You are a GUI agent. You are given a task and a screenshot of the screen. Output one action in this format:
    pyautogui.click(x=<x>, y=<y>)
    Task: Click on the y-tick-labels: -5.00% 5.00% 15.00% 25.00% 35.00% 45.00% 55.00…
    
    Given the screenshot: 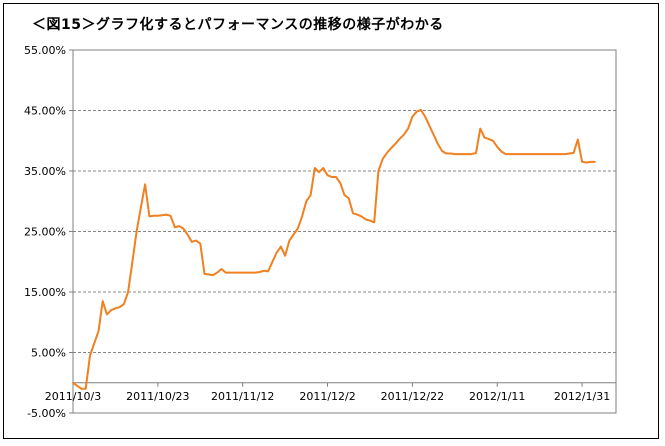 What is the action you would take?
    pyautogui.click(x=45, y=232)
    